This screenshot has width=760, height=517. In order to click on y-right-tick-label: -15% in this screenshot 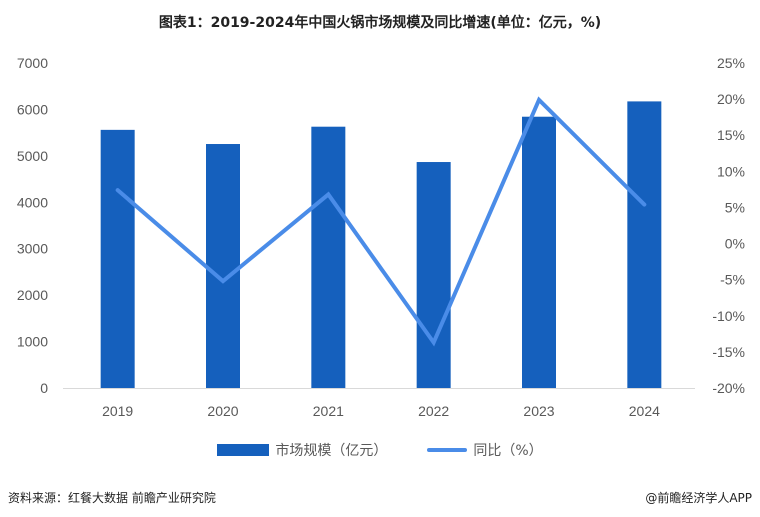, I will do `click(728, 352)`.